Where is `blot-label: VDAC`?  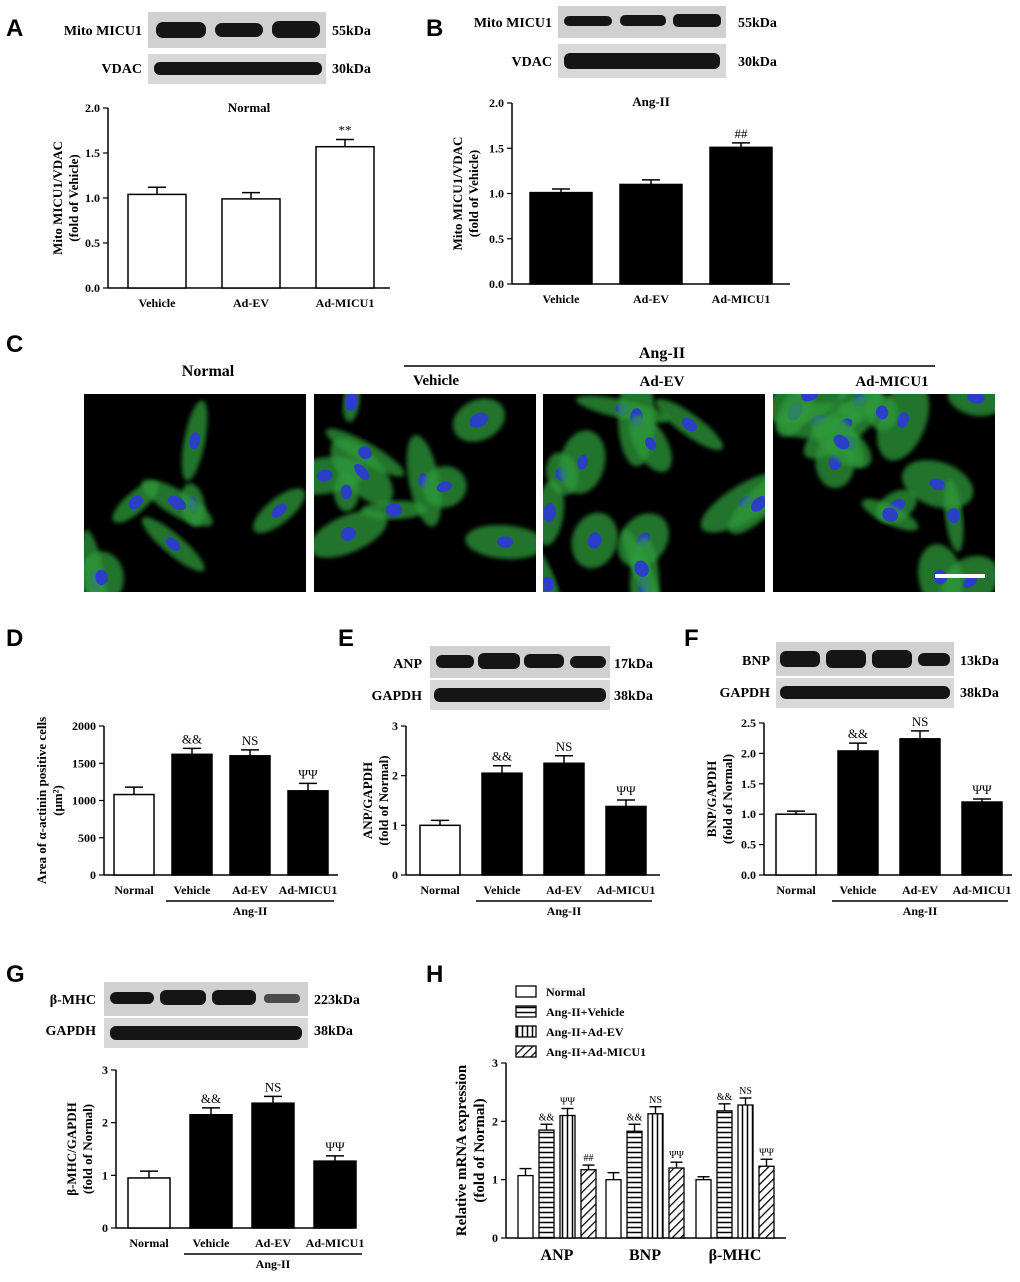
blot-label: VDAC is located at coordinates (532, 62).